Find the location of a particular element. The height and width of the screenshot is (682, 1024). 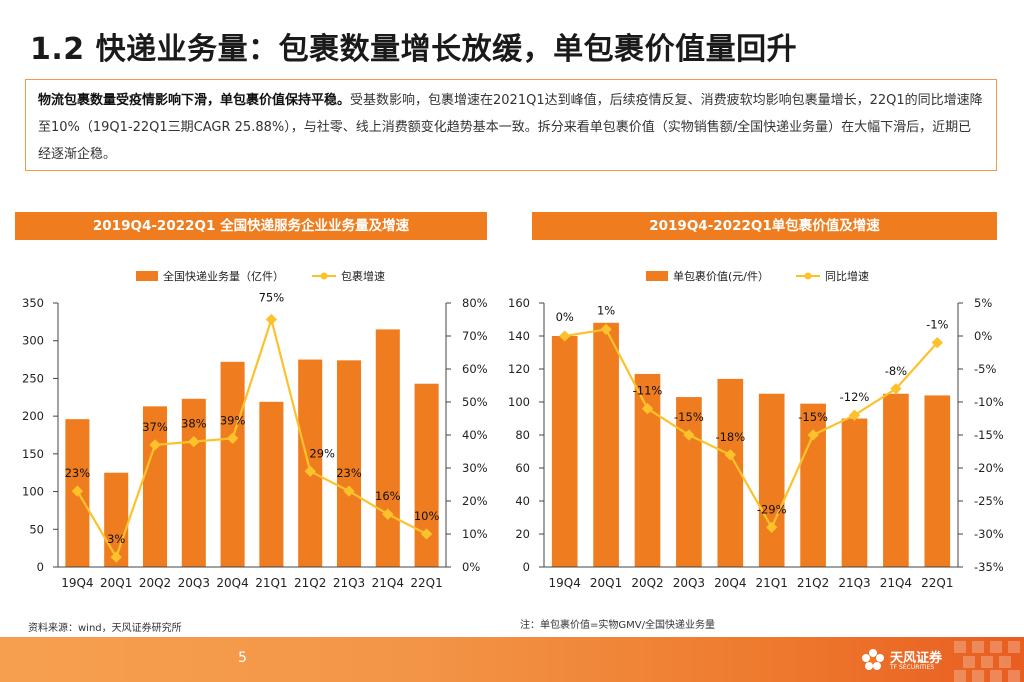

chart-header-volume: 2019Q4-2022Q1 全国快递服务企业业务量及增速 is located at coordinates (251, 226).